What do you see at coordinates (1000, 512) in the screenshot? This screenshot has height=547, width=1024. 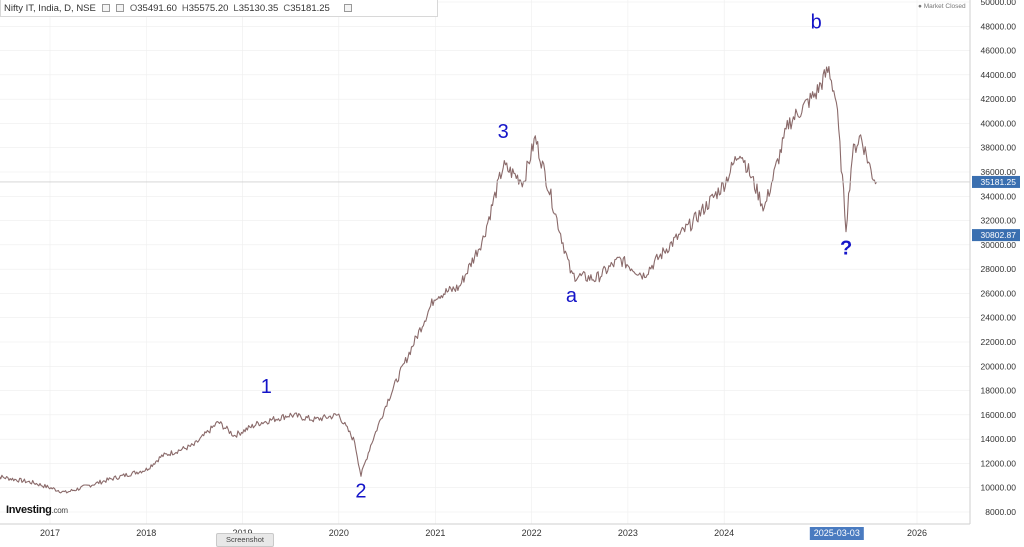 I see `price-tick-label: 8000.00` at bounding box center [1000, 512].